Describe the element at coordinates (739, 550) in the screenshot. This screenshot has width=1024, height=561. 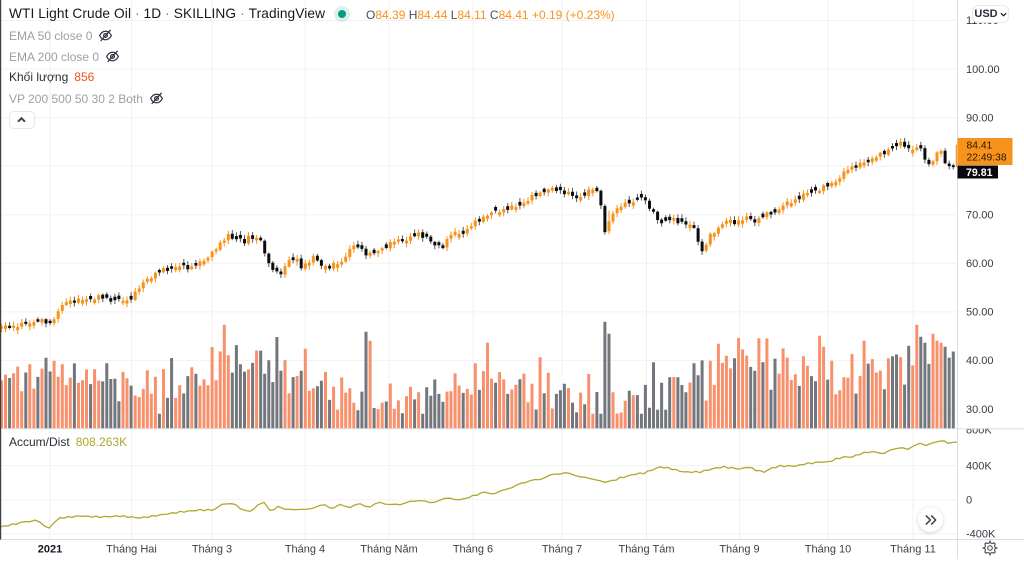
I see `svg-text: Tháng 9` at that location.